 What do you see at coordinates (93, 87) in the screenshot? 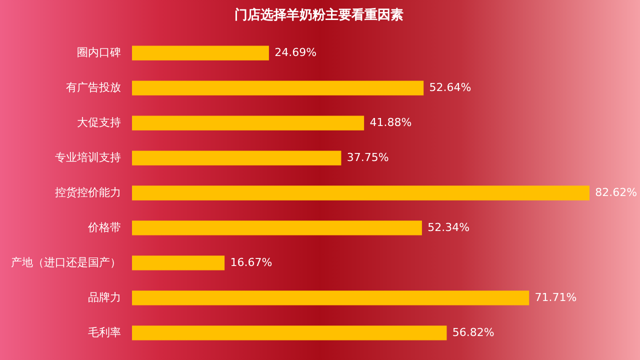
I see `y-tick-label: 有广告投放` at bounding box center [93, 87].